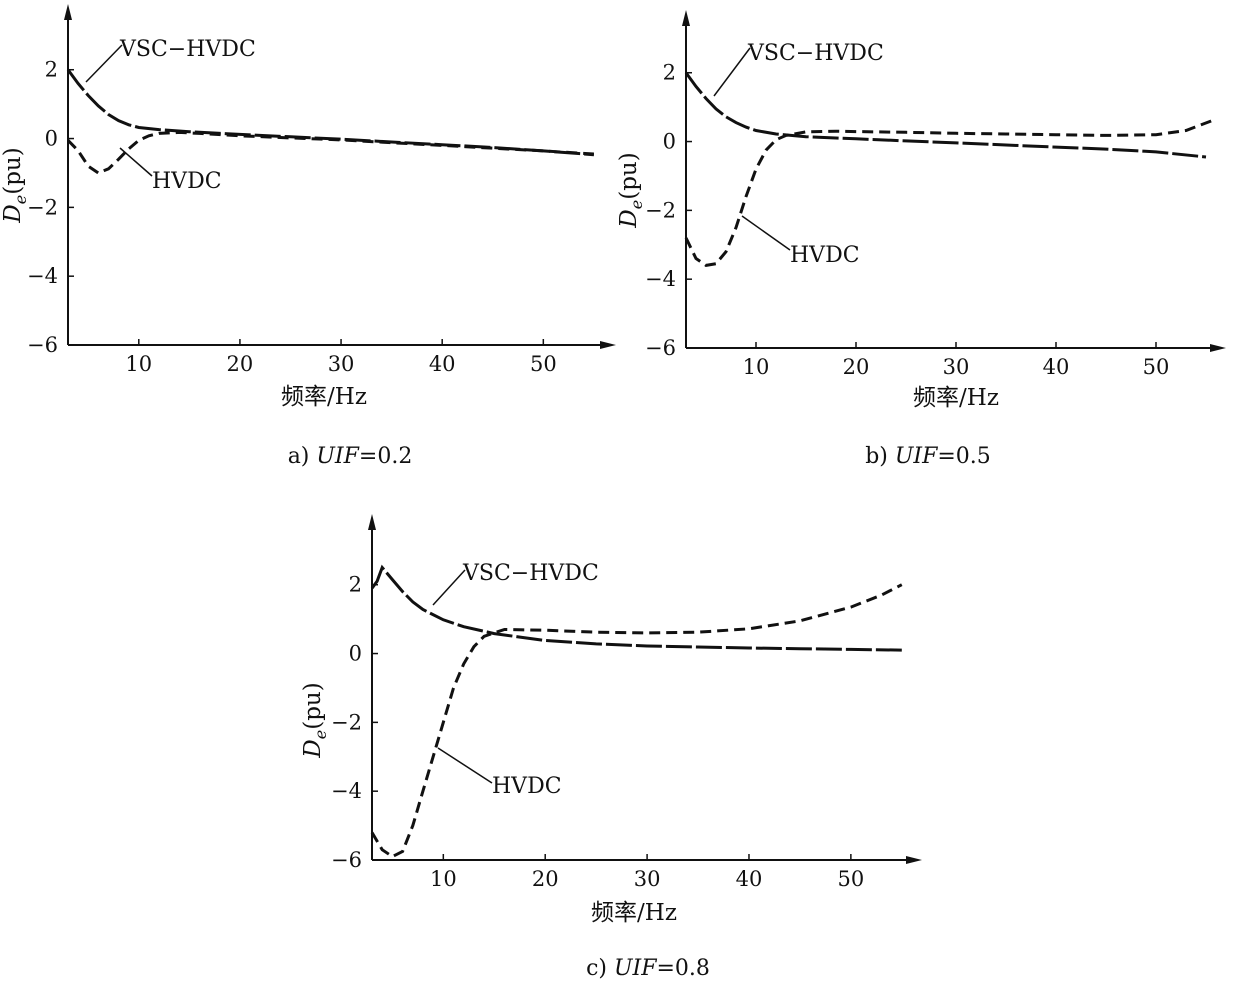 Image resolution: width=1233 pixels, height=982 pixels. Describe the element at coordinates (682, 968) in the screenshot. I see `caption-value: =0.8` at that location.